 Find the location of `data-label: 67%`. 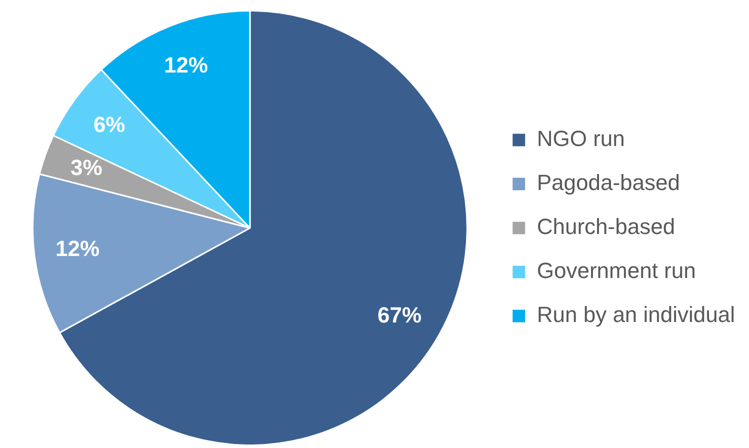

data-label: 67% is located at coordinates (400, 315).